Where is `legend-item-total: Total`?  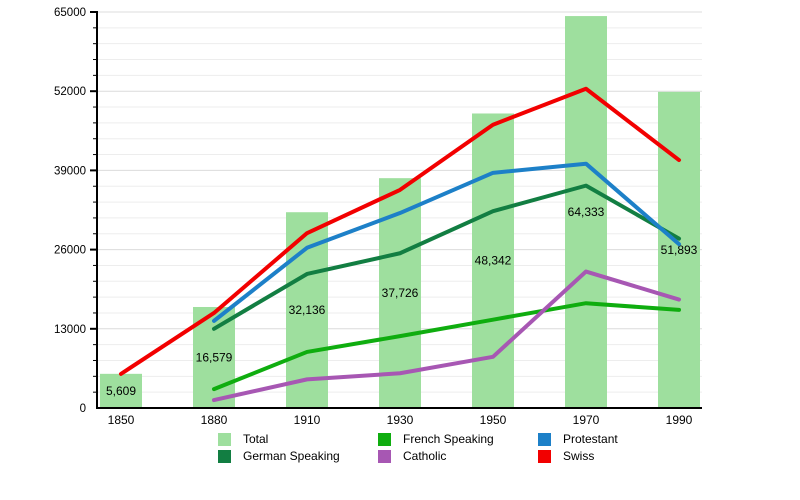 legend-item-total: Total is located at coordinates (243, 439).